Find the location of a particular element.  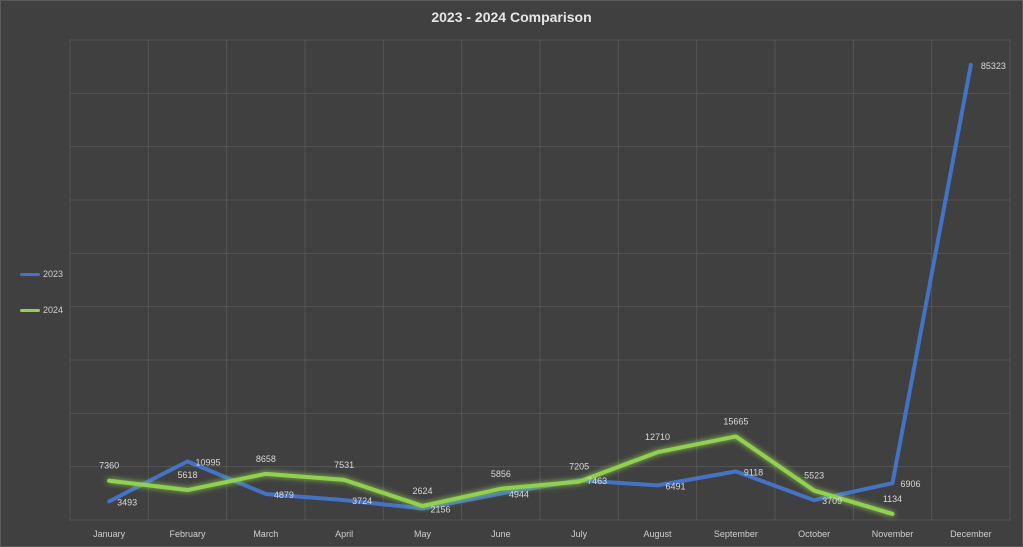

x-tick-label: November is located at coordinates (893, 534).